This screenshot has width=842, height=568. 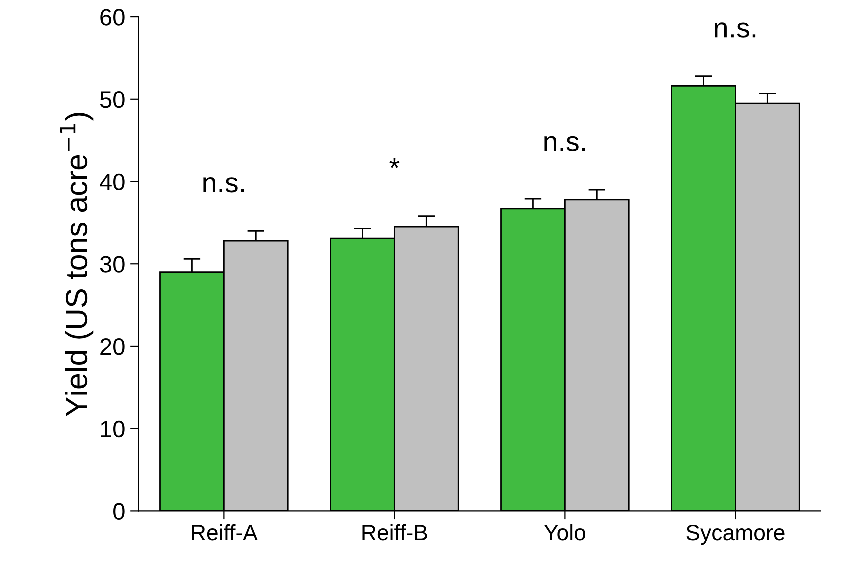 What do you see at coordinates (112, 264) in the screenshot?
I see `y-tick-label: 30` at bounding box center [112, 264].